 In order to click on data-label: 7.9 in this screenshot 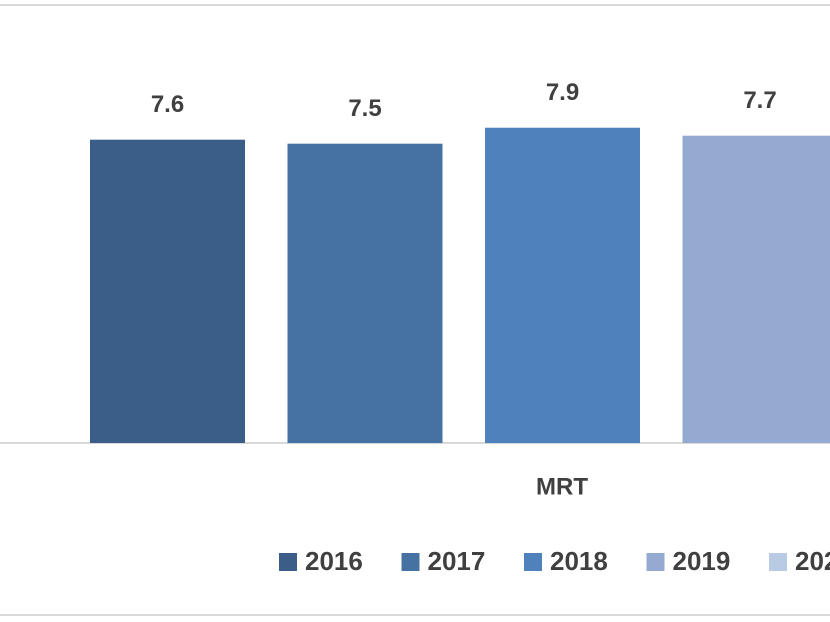, I will do `click(562, 92)`.